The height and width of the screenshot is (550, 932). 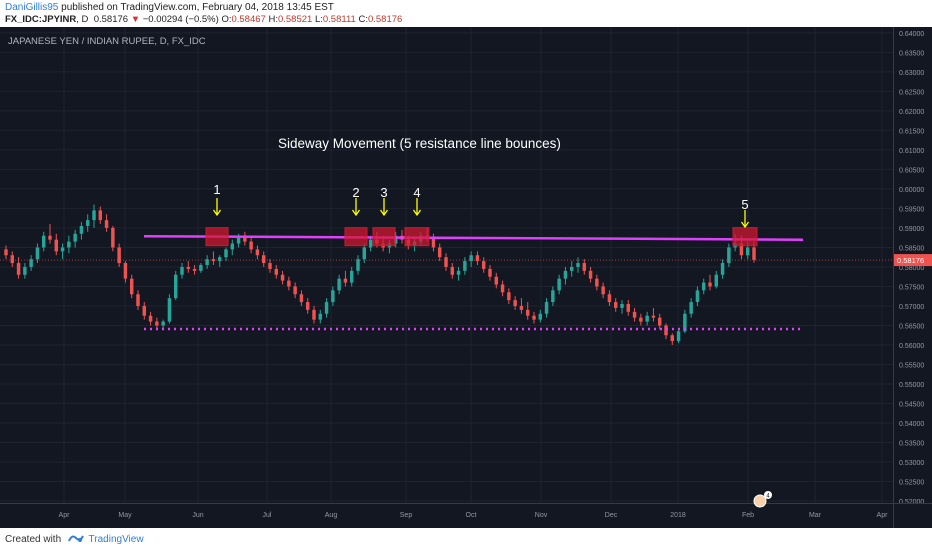 I want to click on footer: Created with TradingView, so click(x=466, y=539).